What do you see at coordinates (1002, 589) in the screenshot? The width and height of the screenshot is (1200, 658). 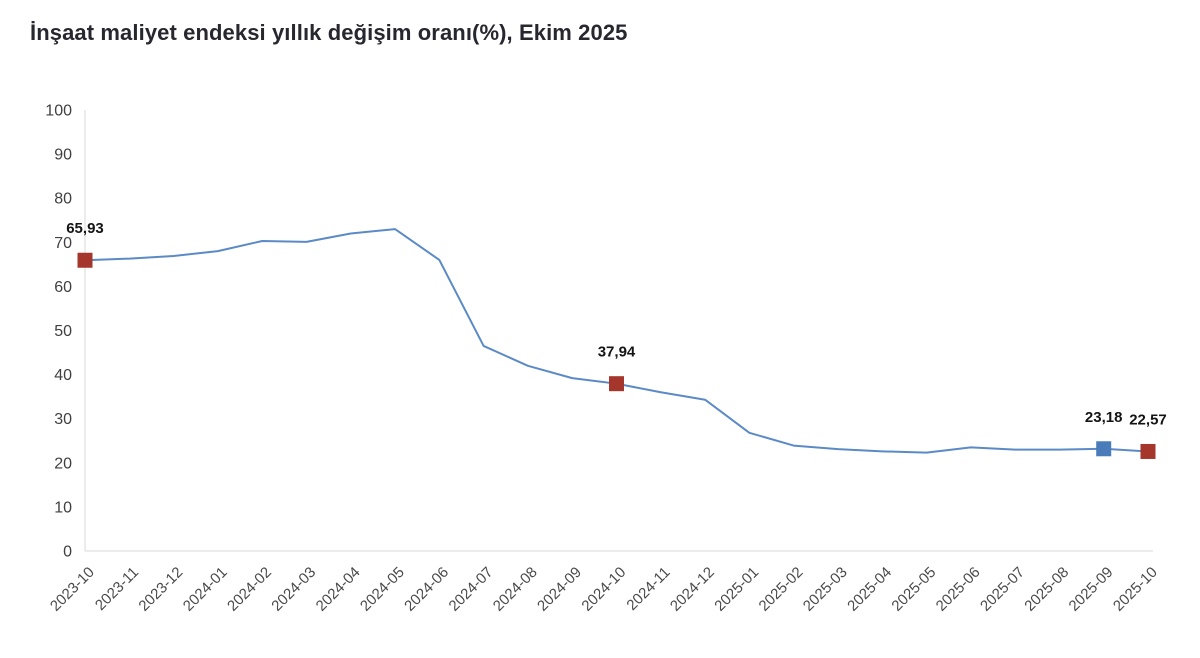 I see `x-tick-label: 2025-07` at bounding box center [1002, 589].